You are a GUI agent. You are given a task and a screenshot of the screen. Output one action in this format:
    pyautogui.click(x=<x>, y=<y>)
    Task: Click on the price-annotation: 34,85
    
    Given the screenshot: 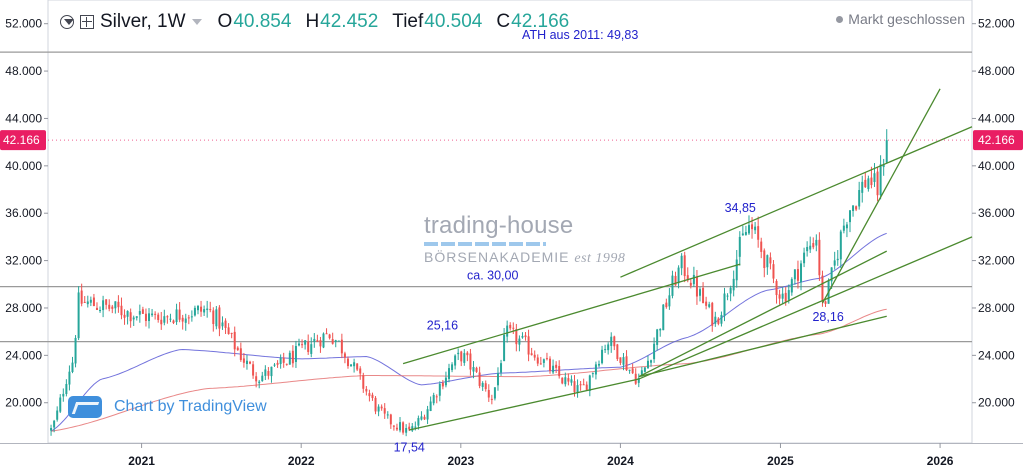 What is the action you would take?
    pyautogui.click(x=740, y=208)
    